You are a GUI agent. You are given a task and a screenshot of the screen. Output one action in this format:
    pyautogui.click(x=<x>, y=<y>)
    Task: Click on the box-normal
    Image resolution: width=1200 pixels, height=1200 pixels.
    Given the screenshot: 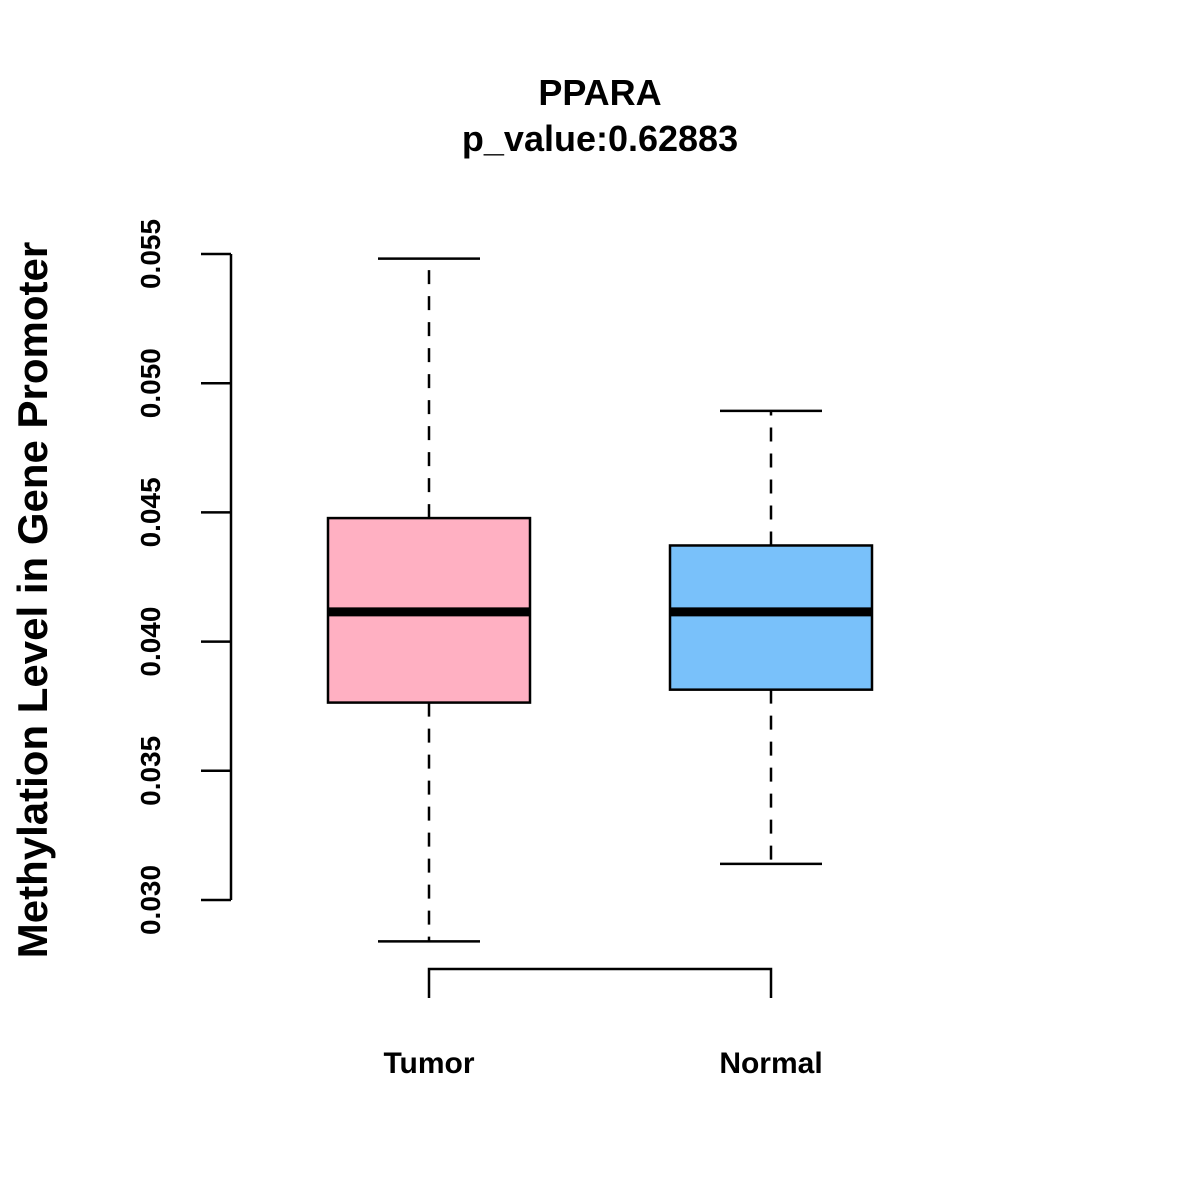 What is the action you would take?
    pyautogui.click(x=771, y=637)
    